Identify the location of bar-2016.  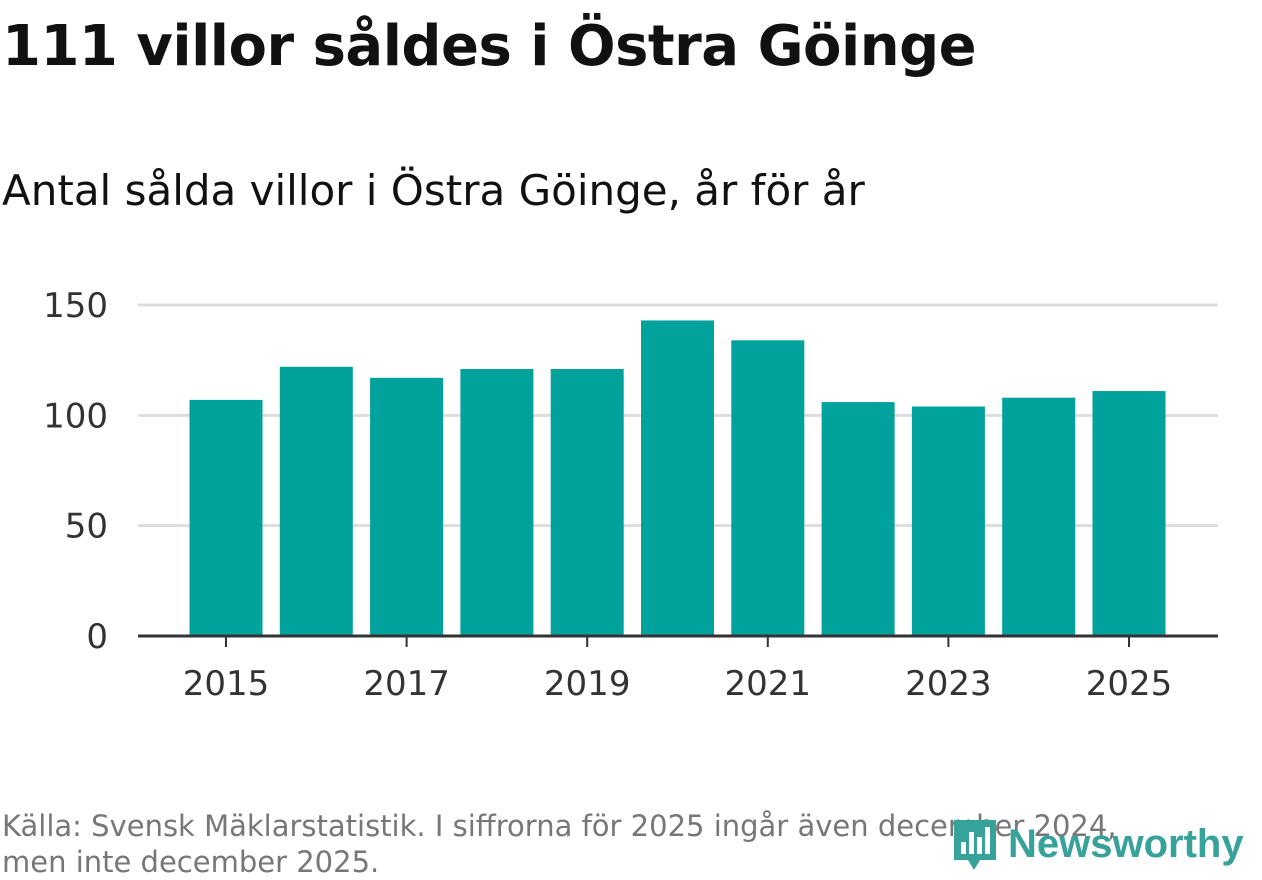
(316, 501).